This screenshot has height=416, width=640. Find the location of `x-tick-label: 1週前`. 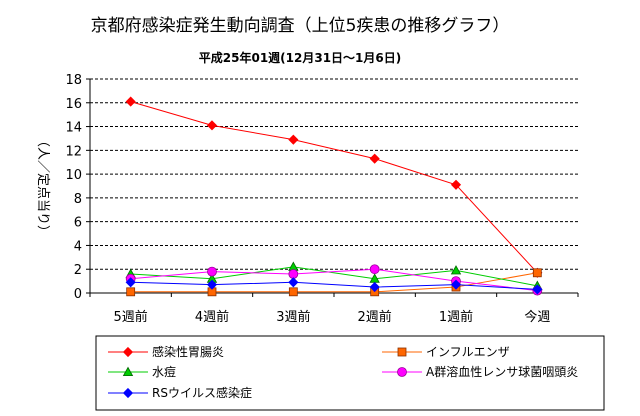

x-tick-label: 1週前 is located at coordinates (456, 317).